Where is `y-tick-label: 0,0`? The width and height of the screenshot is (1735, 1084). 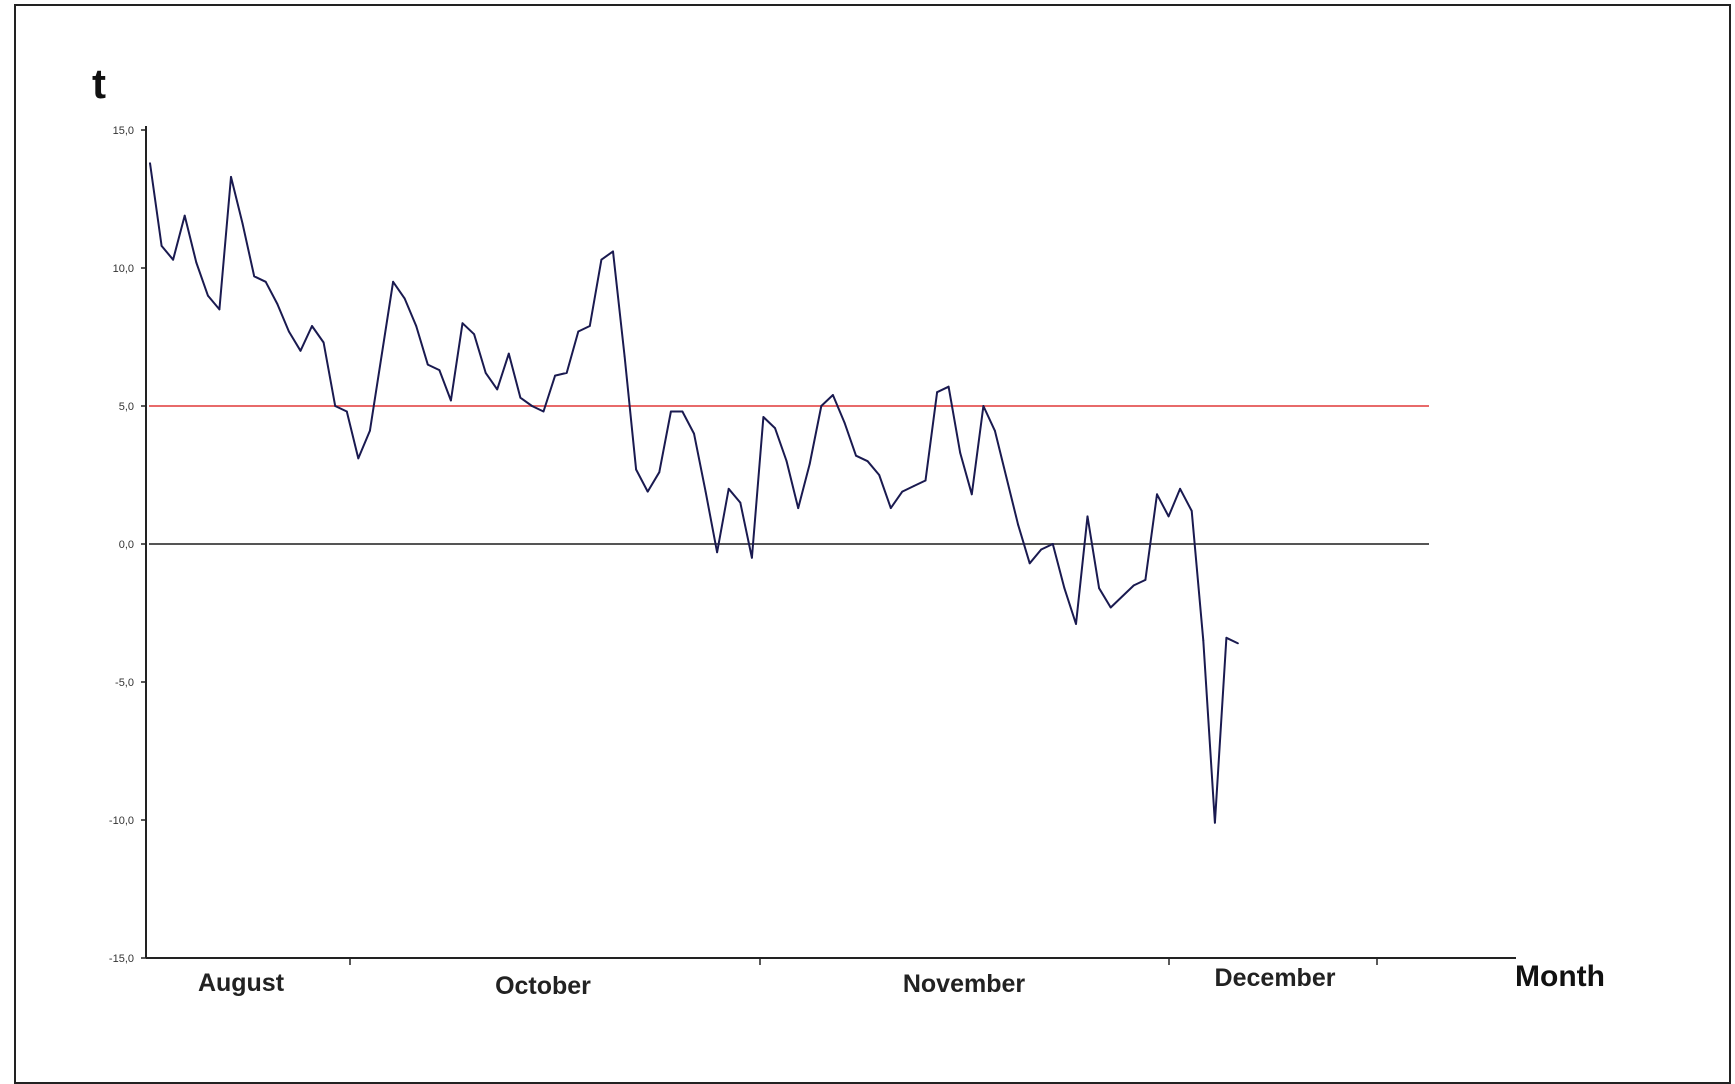 y-tick-label: 0,0 is located at coordinates (126, 545).